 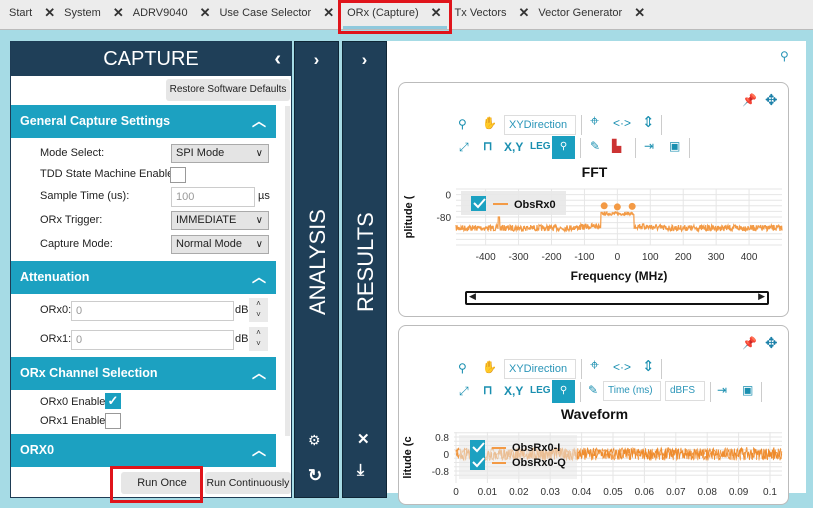 I want to click on y-tick-label: -0.8, so click(x=441, y=472).